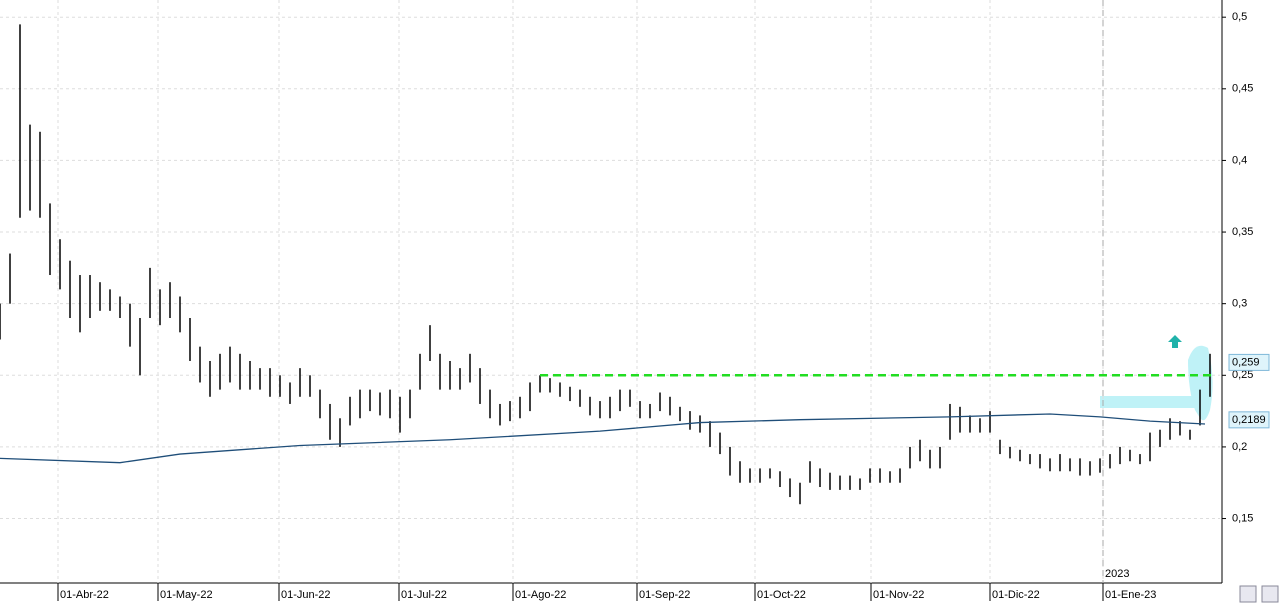 Image resolution: width=1284 pixels, height=604 pixels. I want to click on up-arrow, so click(1175, 341).